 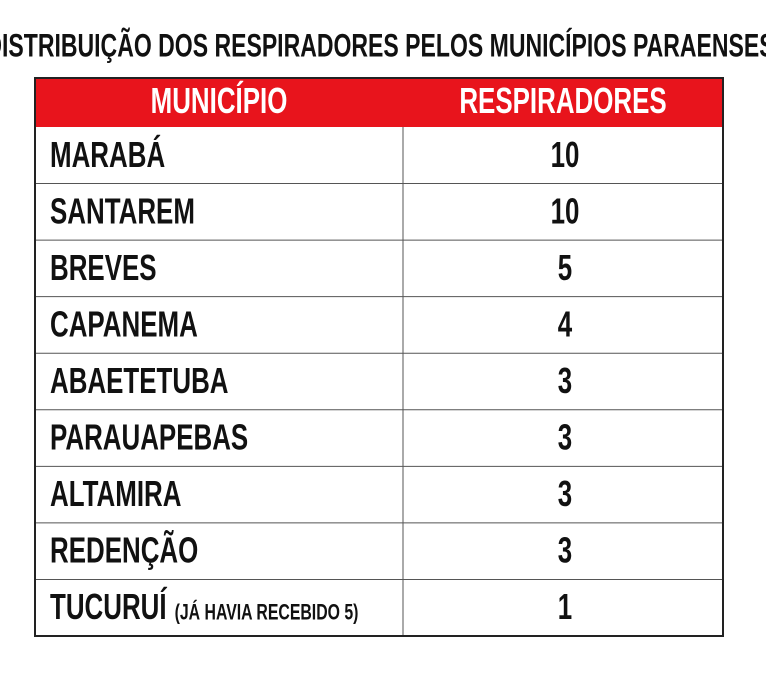 What do you see at coordinates (562, 101) in the screenshot?
I see `header-cell: RESPIRADORES` at bounding box center [562, 101].